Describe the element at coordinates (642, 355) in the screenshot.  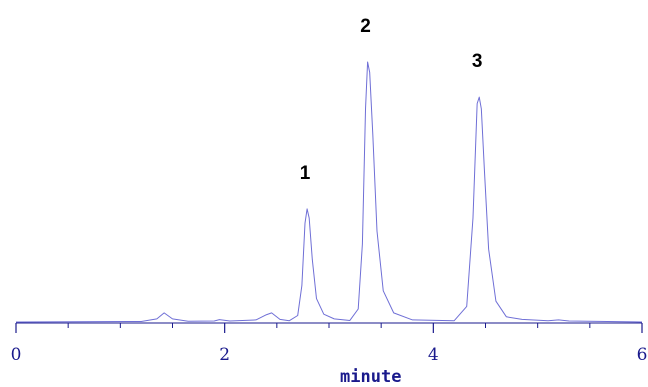
I see `x-tick-label: 6` at that location.